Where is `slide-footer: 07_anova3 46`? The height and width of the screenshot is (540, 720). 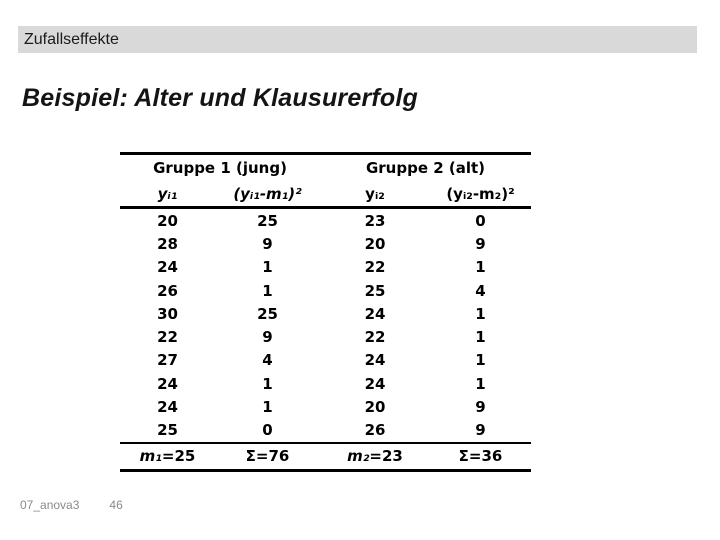
slide-footer: 07_anova3 46 is located at coordinates (71, 505).